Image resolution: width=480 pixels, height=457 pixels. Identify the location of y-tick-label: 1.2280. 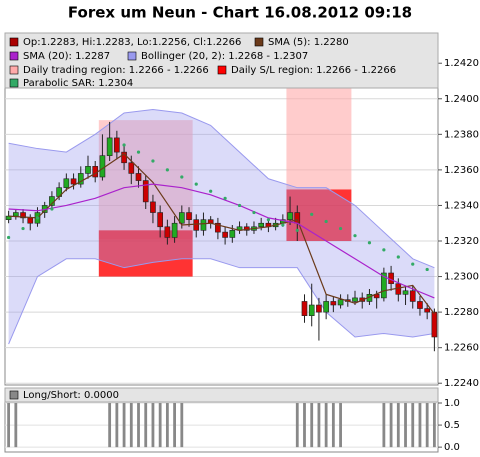
(461, 312).